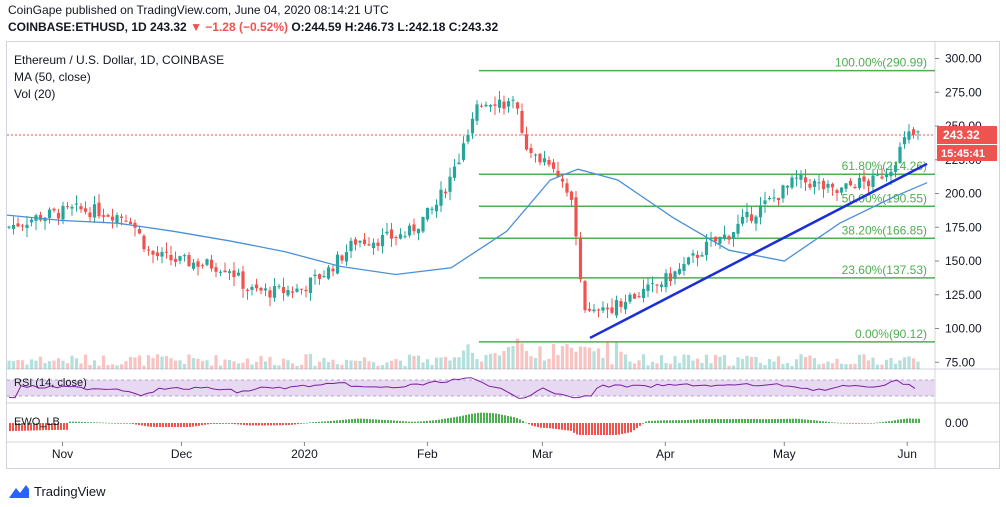  What do you see at coordinates (961, 135) in the screenshot?
I see `last-price-text: 243.32` at bounding box center [961, 135].